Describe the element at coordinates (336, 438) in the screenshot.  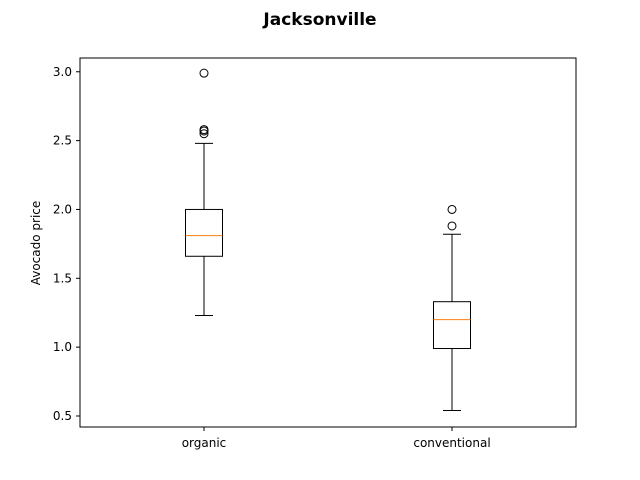
I see `x-axis: organic conventional` at that location.